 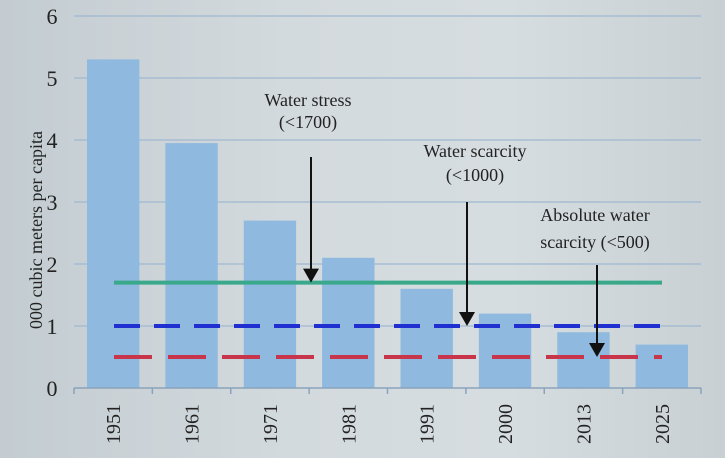 What do you see at coordinates (663, 424) in the screenshot?
I see `x-tick-label: 2025` at bounding box center [663, 424].